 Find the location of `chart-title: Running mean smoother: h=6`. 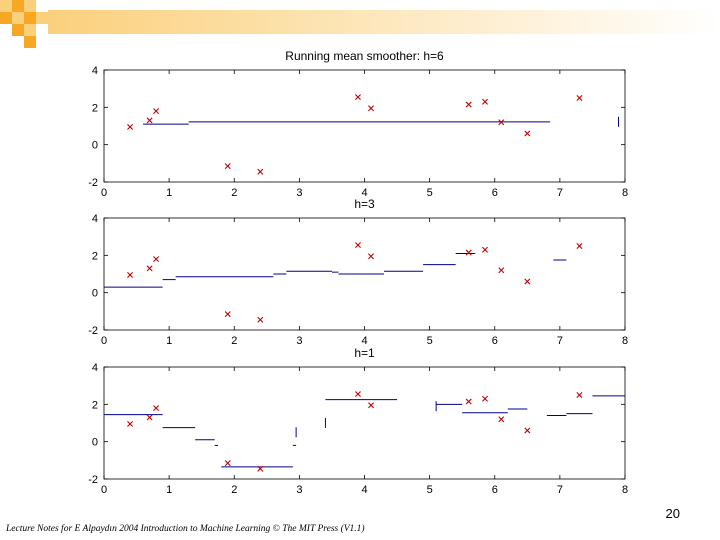

chart-title: Running mean smoother: h=6 is located at coordinates (364, 56).